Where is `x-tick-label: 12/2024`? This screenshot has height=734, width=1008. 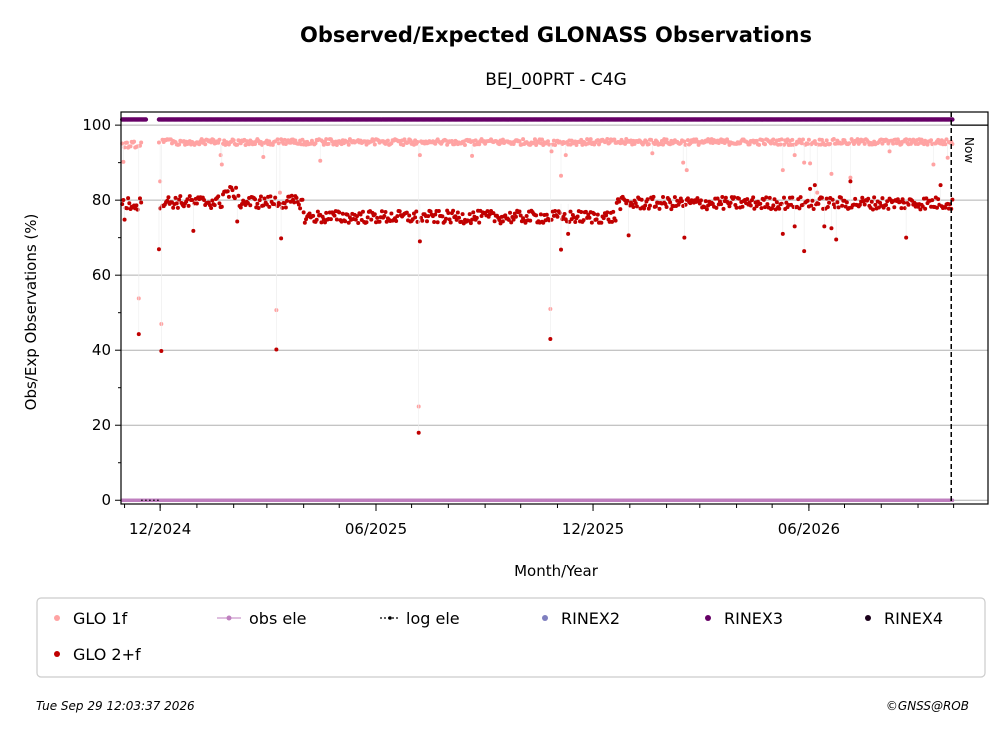 x-tick-label: 12/2024 is located at coordinates (160, 529).